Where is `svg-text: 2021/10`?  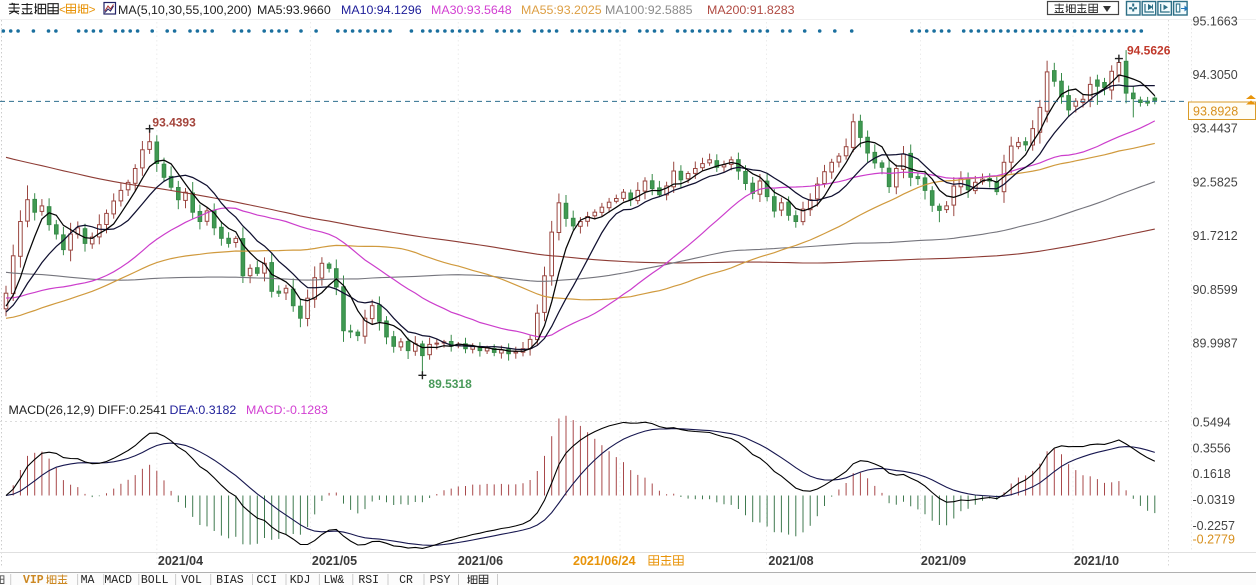 svg-text: 2021/10 is located at coordinates (1096, 561).